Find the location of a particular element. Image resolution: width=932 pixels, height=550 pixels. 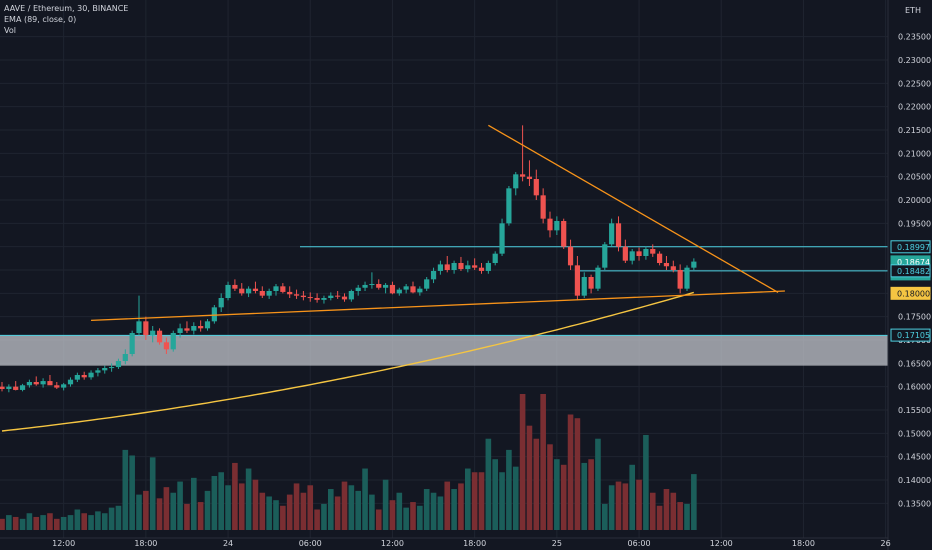

price-tick-label: 0.23500 is located at coordinates (914, 37).